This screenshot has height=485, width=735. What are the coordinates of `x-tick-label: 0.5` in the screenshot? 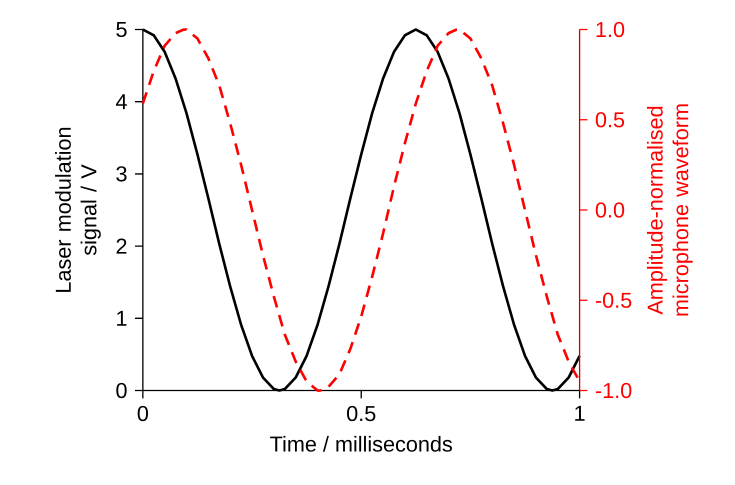 It's located at (361, 414).